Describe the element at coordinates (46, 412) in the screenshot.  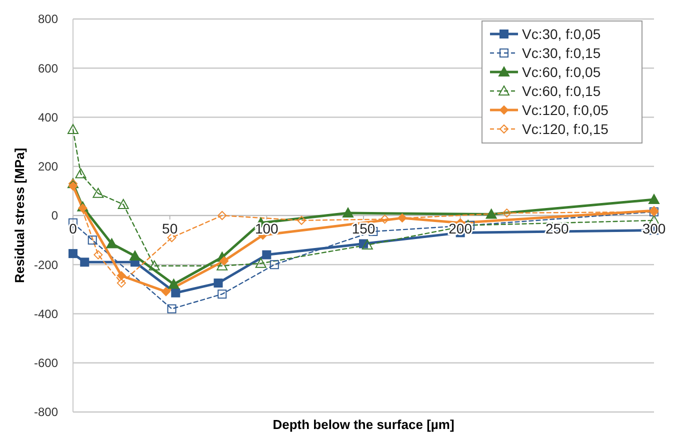
I see `y-tick-label: -800` at that location.